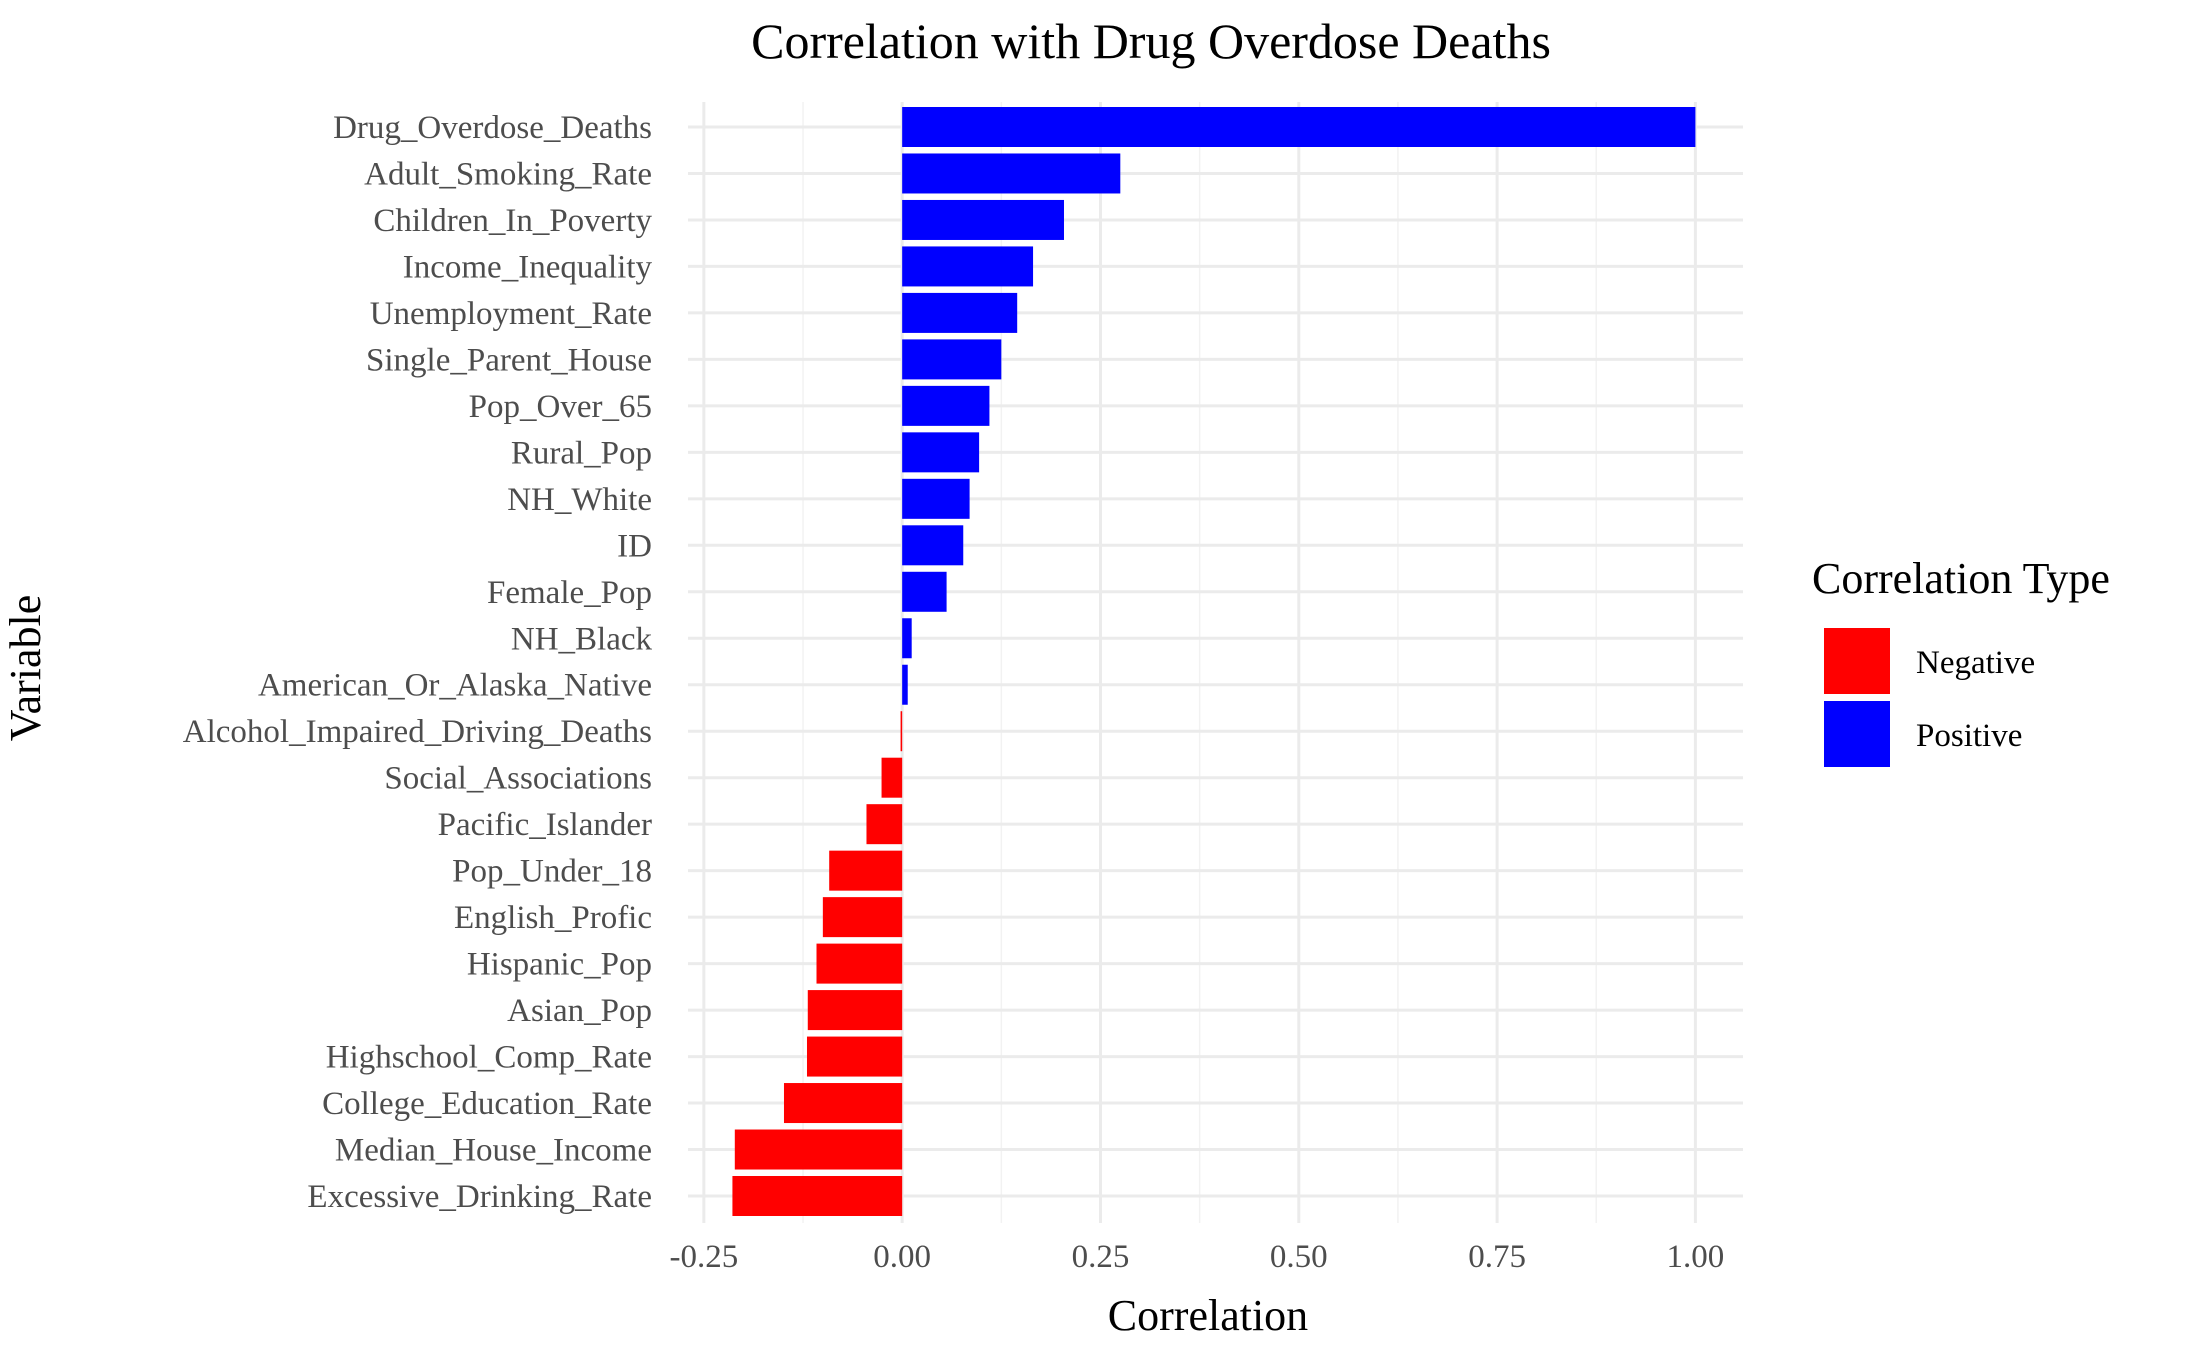 The image size is (2187, 1351). Describe the element at coordinates (1696, 1257) in the screenshot. I see `x-tick-label: 1.00` at that location.